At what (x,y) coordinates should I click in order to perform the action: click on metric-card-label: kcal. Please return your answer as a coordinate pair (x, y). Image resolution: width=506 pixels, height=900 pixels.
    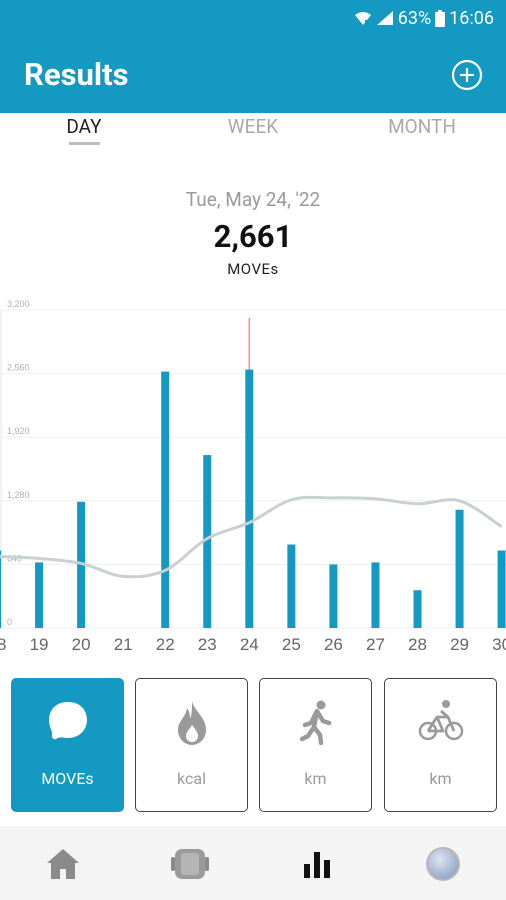
    Looking at the image, I should click on (191, 778).